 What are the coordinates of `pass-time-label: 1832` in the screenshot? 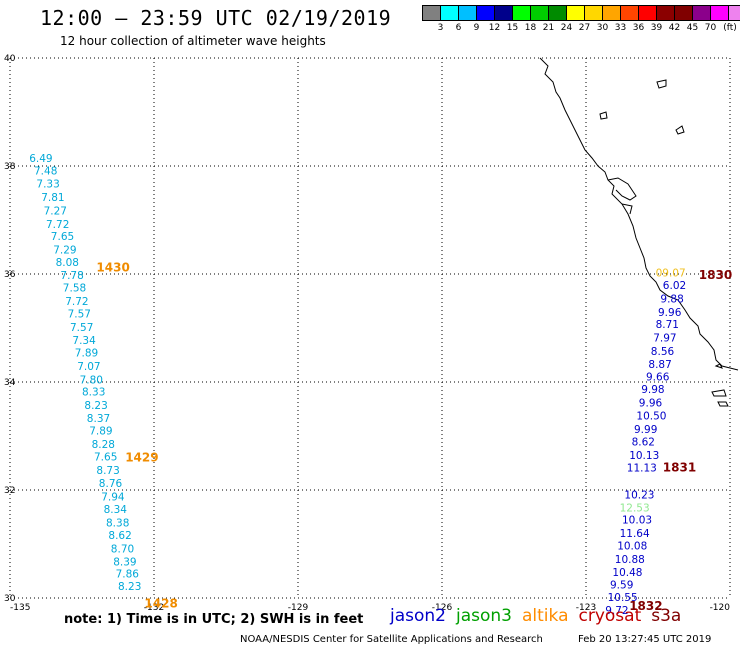 It's located at (645, 606).